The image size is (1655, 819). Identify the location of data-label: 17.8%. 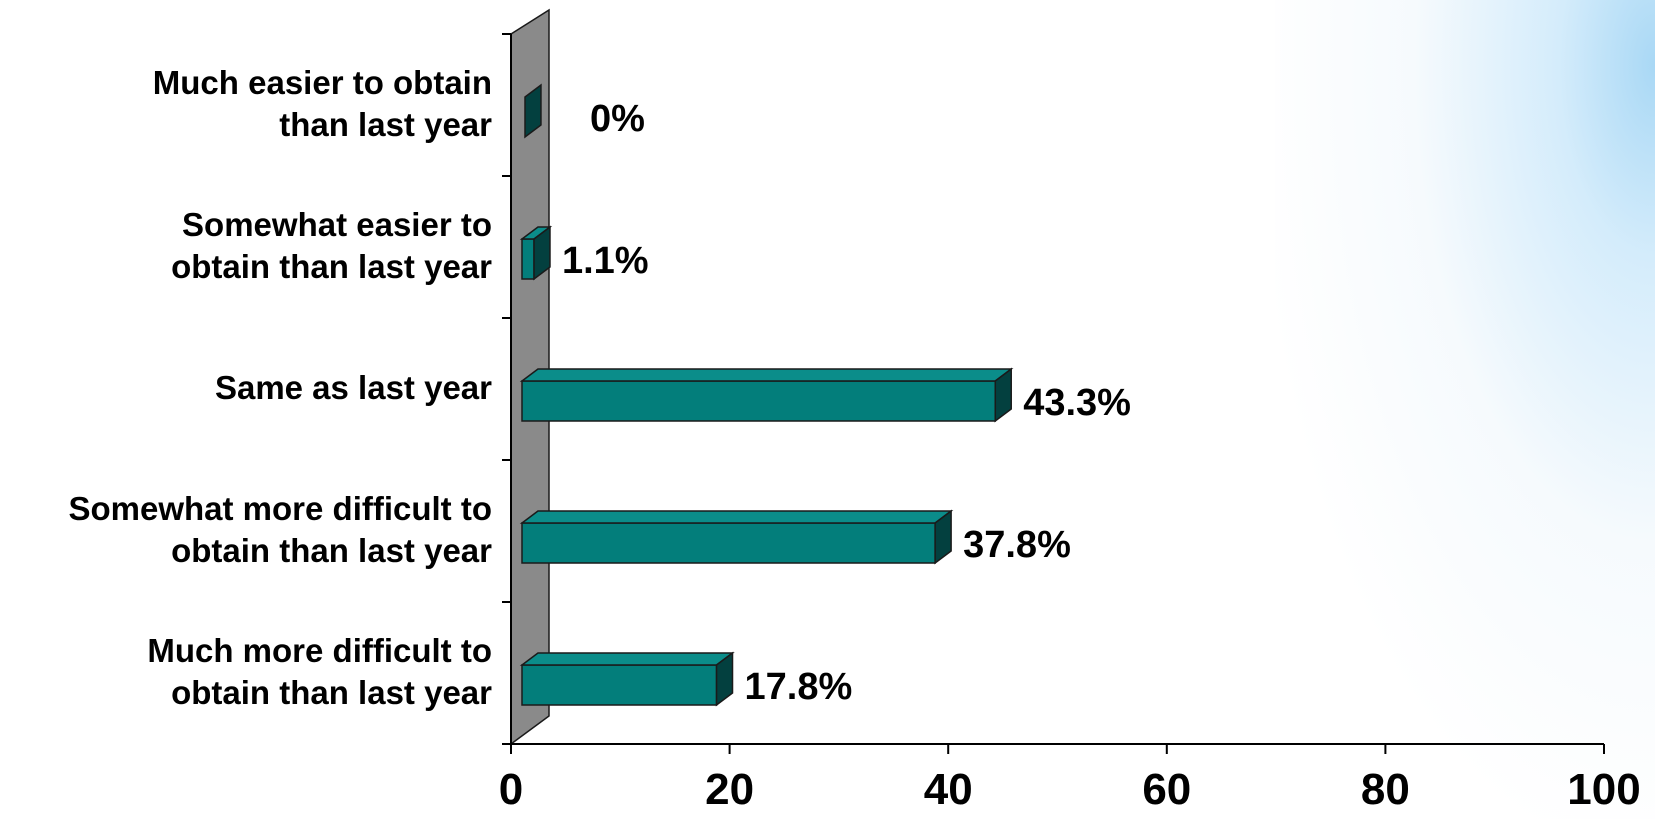
(799, 687).